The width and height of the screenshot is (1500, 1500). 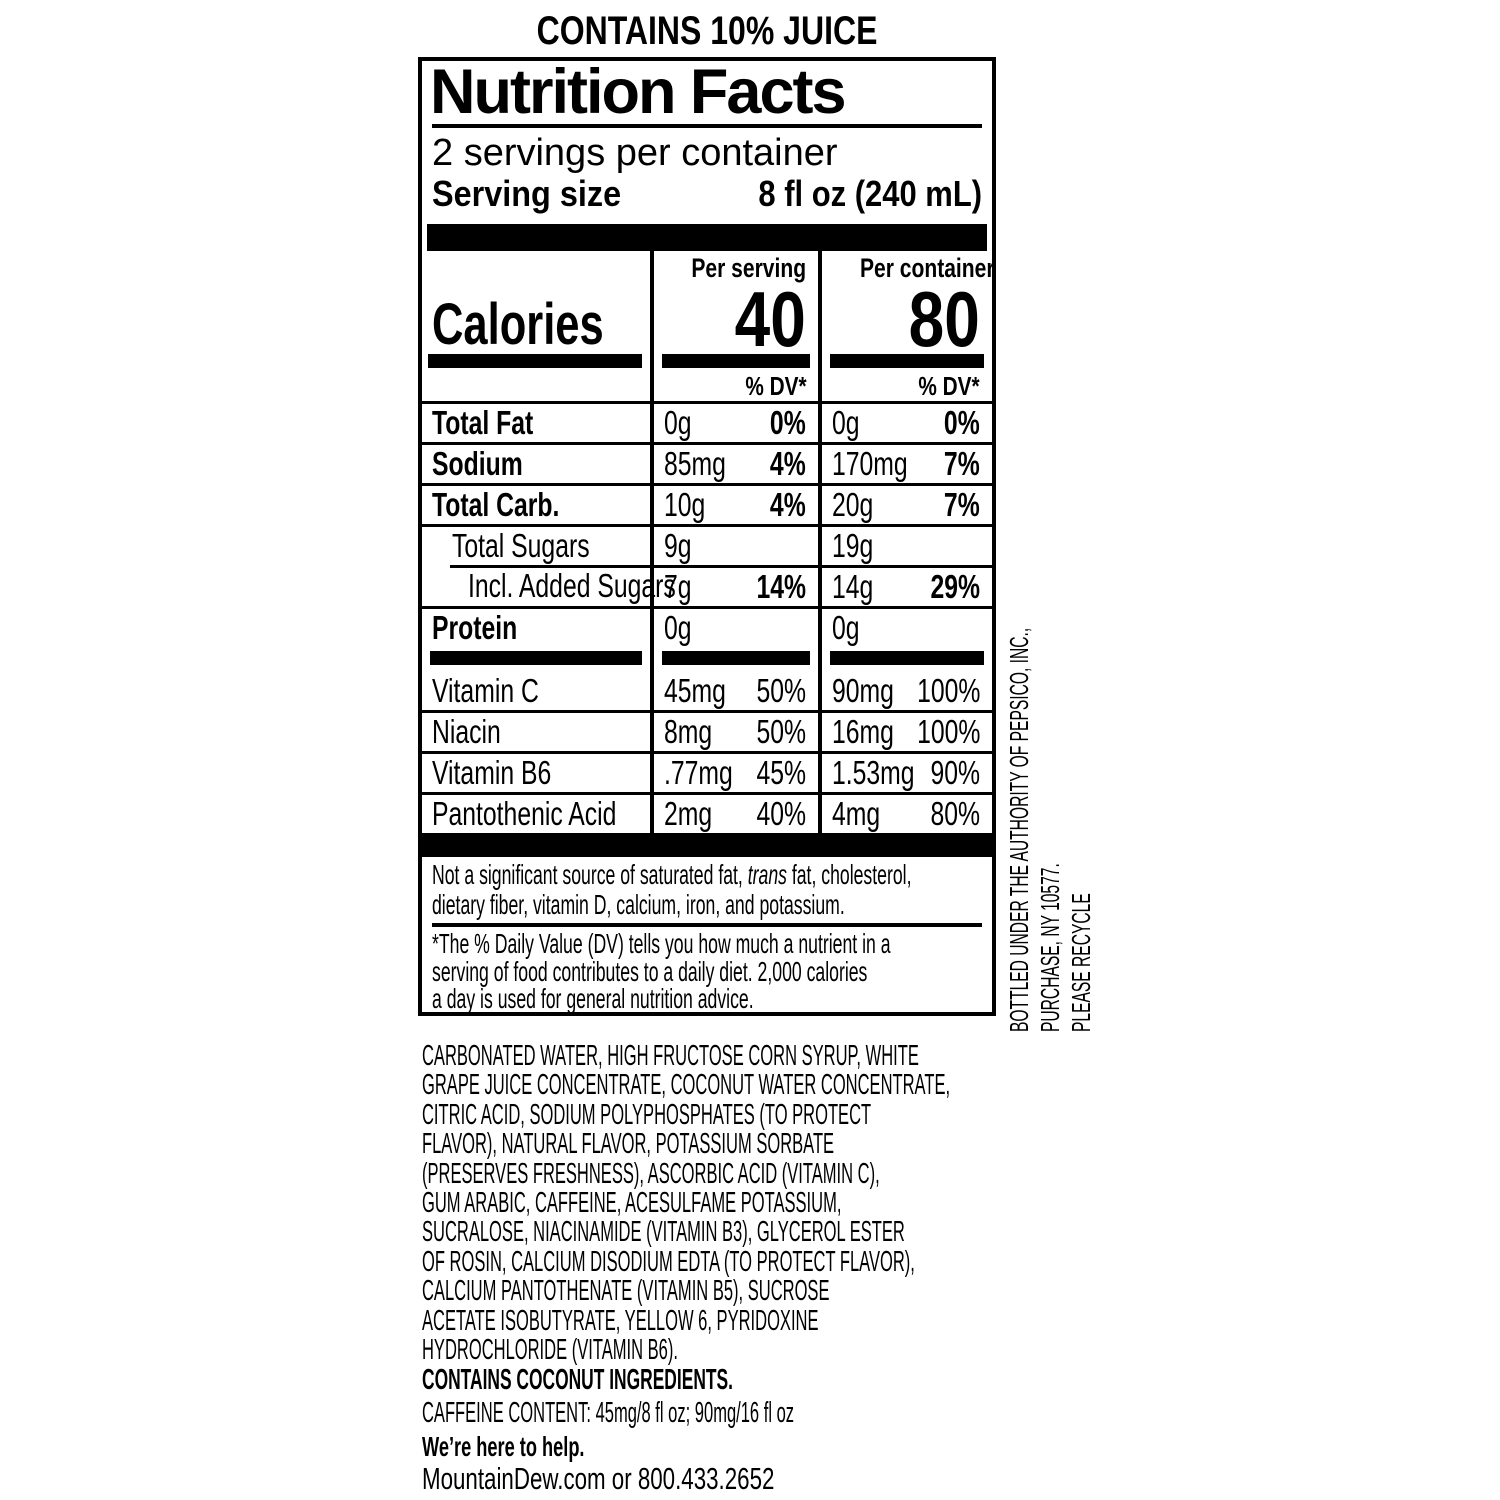 I want to click on separator-bar-bottom, so click(x=707, y=845).